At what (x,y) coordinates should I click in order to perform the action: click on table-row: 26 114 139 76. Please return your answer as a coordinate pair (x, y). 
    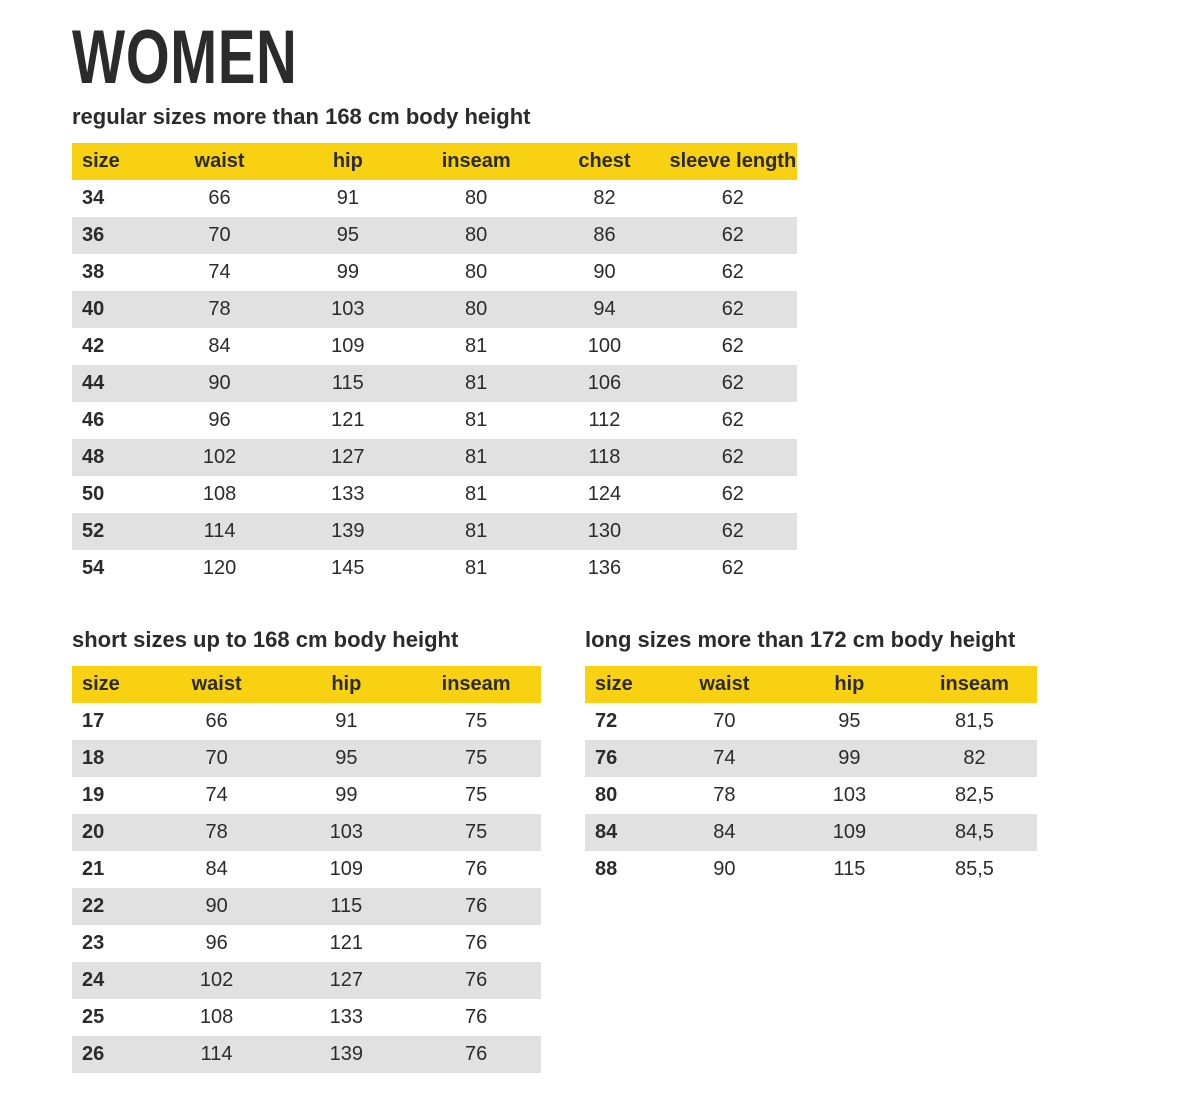
    Looking at the image, I should click on (306, 1054).